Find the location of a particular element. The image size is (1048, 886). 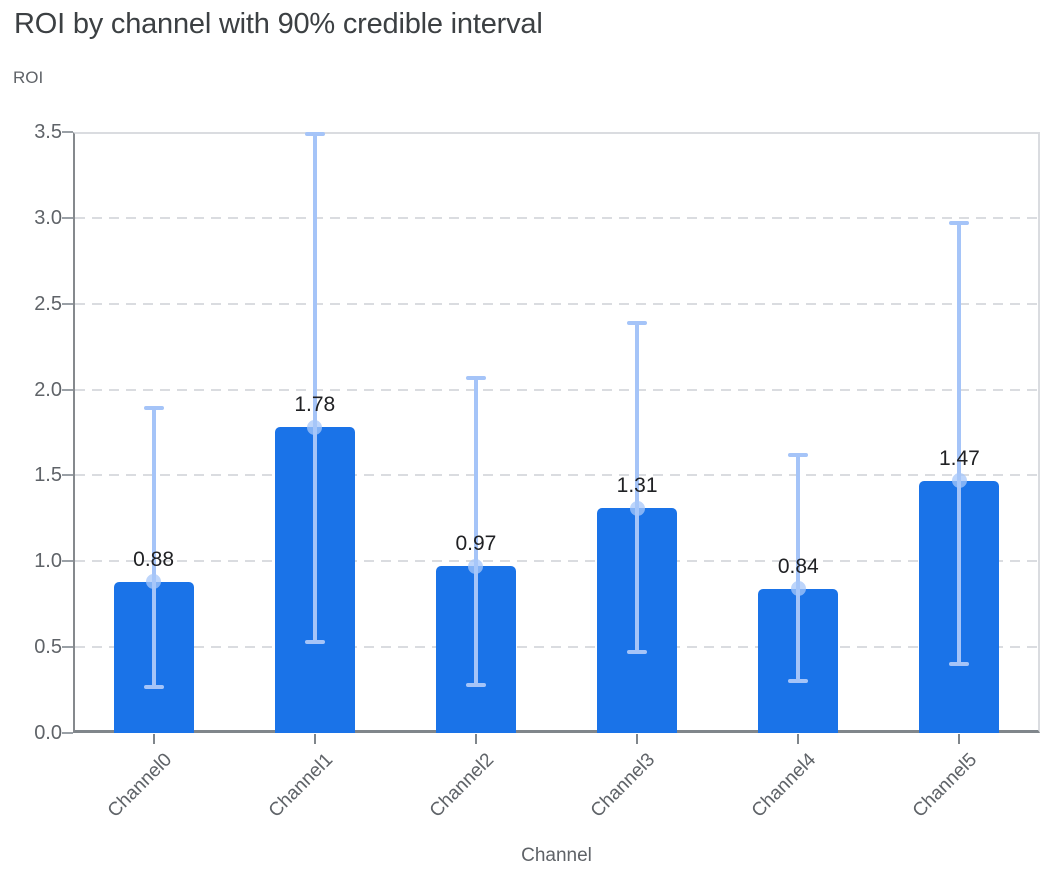

y-tick-3.0 is located at coordinates (67, 217).